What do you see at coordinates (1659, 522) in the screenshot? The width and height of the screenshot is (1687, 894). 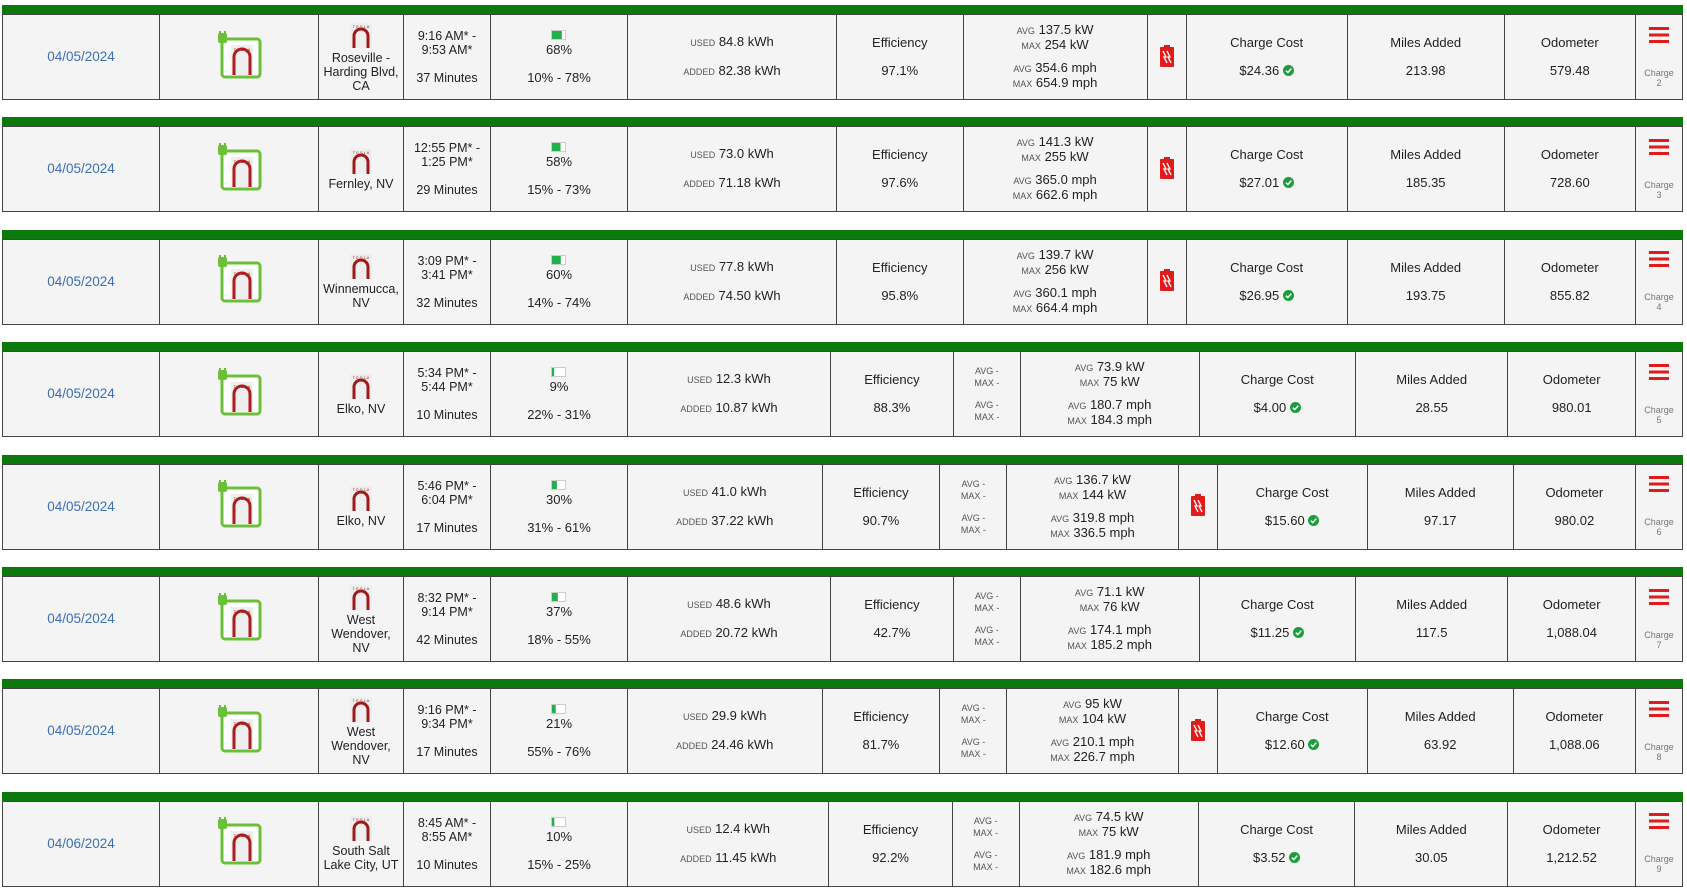 I see `charge-label: Charge` at bounding box center [1659, 522].